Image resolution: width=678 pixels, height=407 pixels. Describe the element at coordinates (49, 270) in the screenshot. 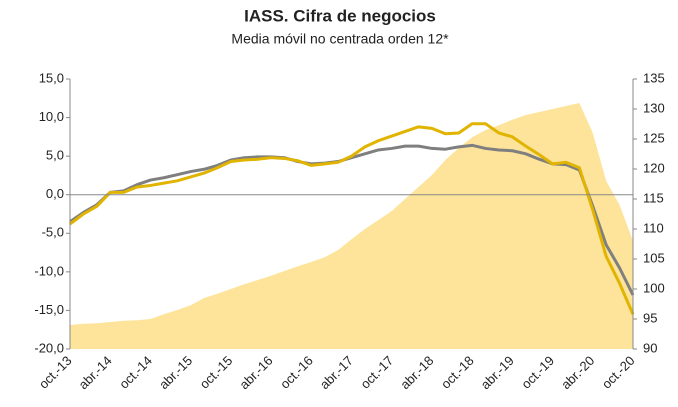

I see `y-tick-label: -10,0` at that location.